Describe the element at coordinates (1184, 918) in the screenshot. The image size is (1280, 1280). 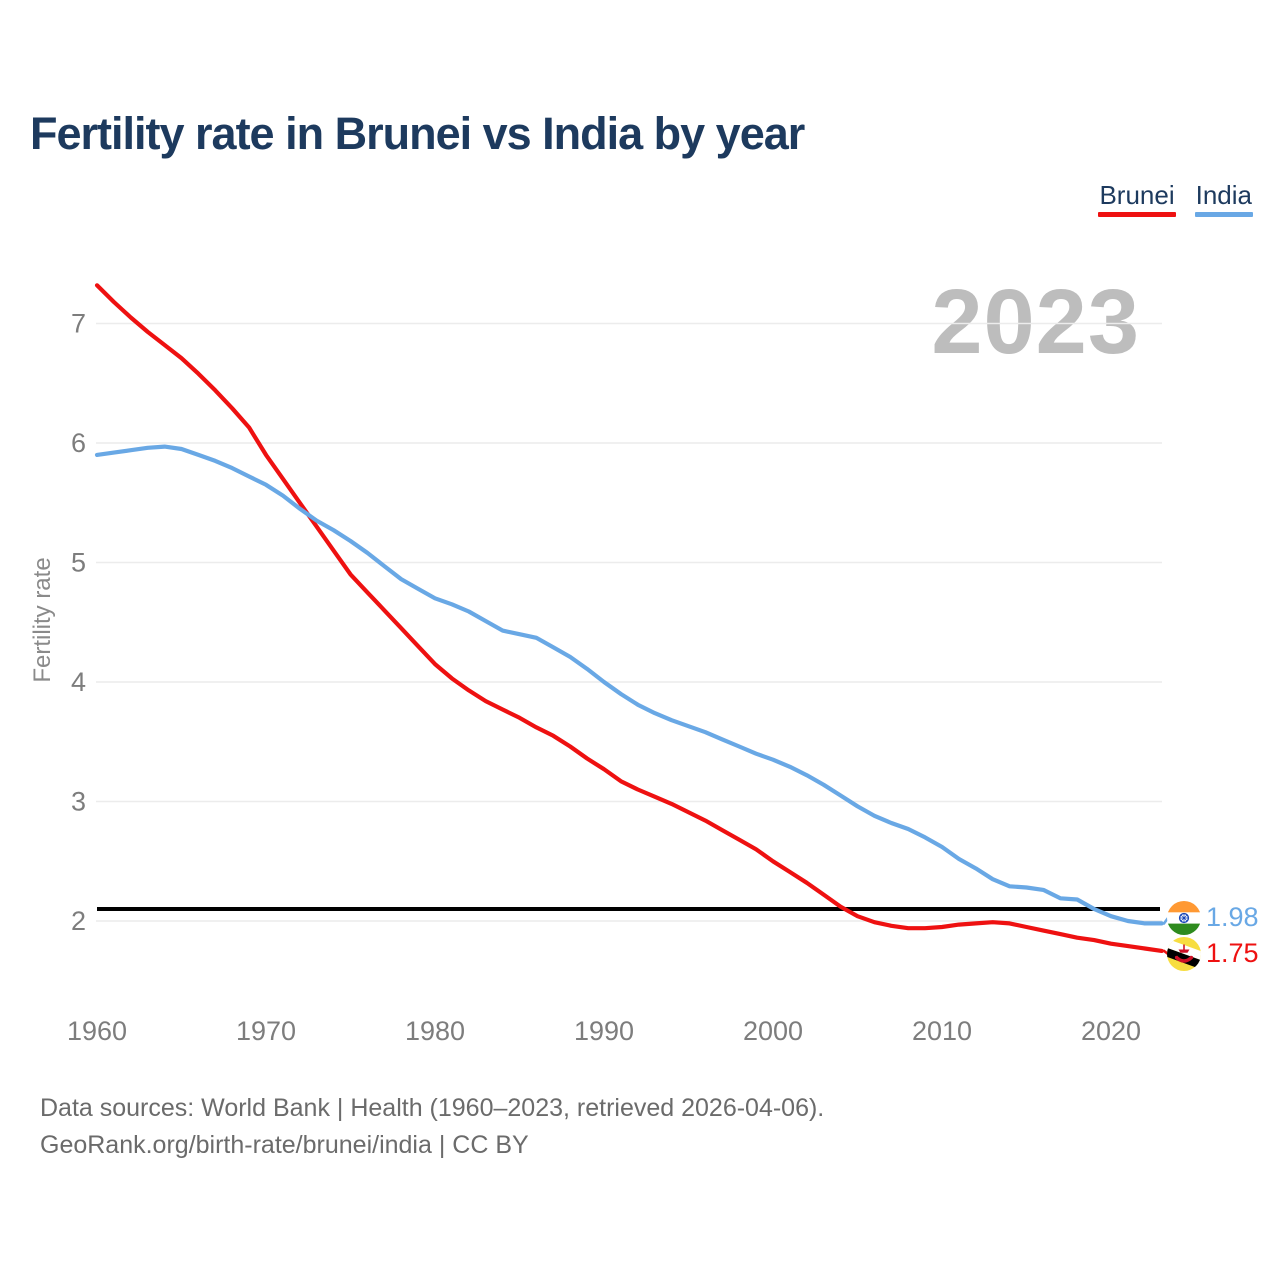
I see `india-flag-icon` at that location.